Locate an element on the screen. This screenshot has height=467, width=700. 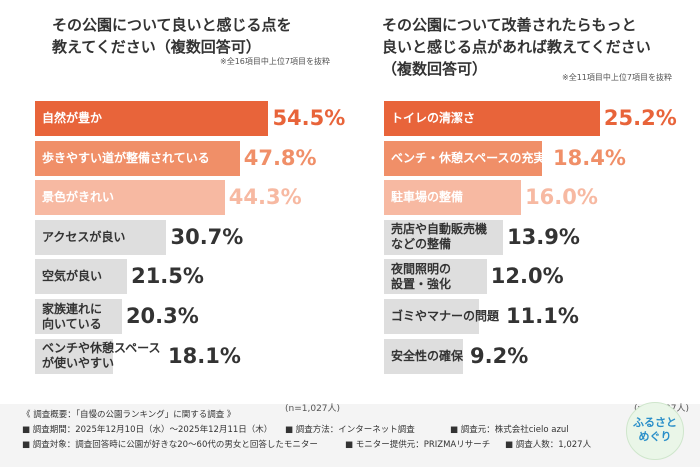
logo-circle is located at coordinates (655, 431).